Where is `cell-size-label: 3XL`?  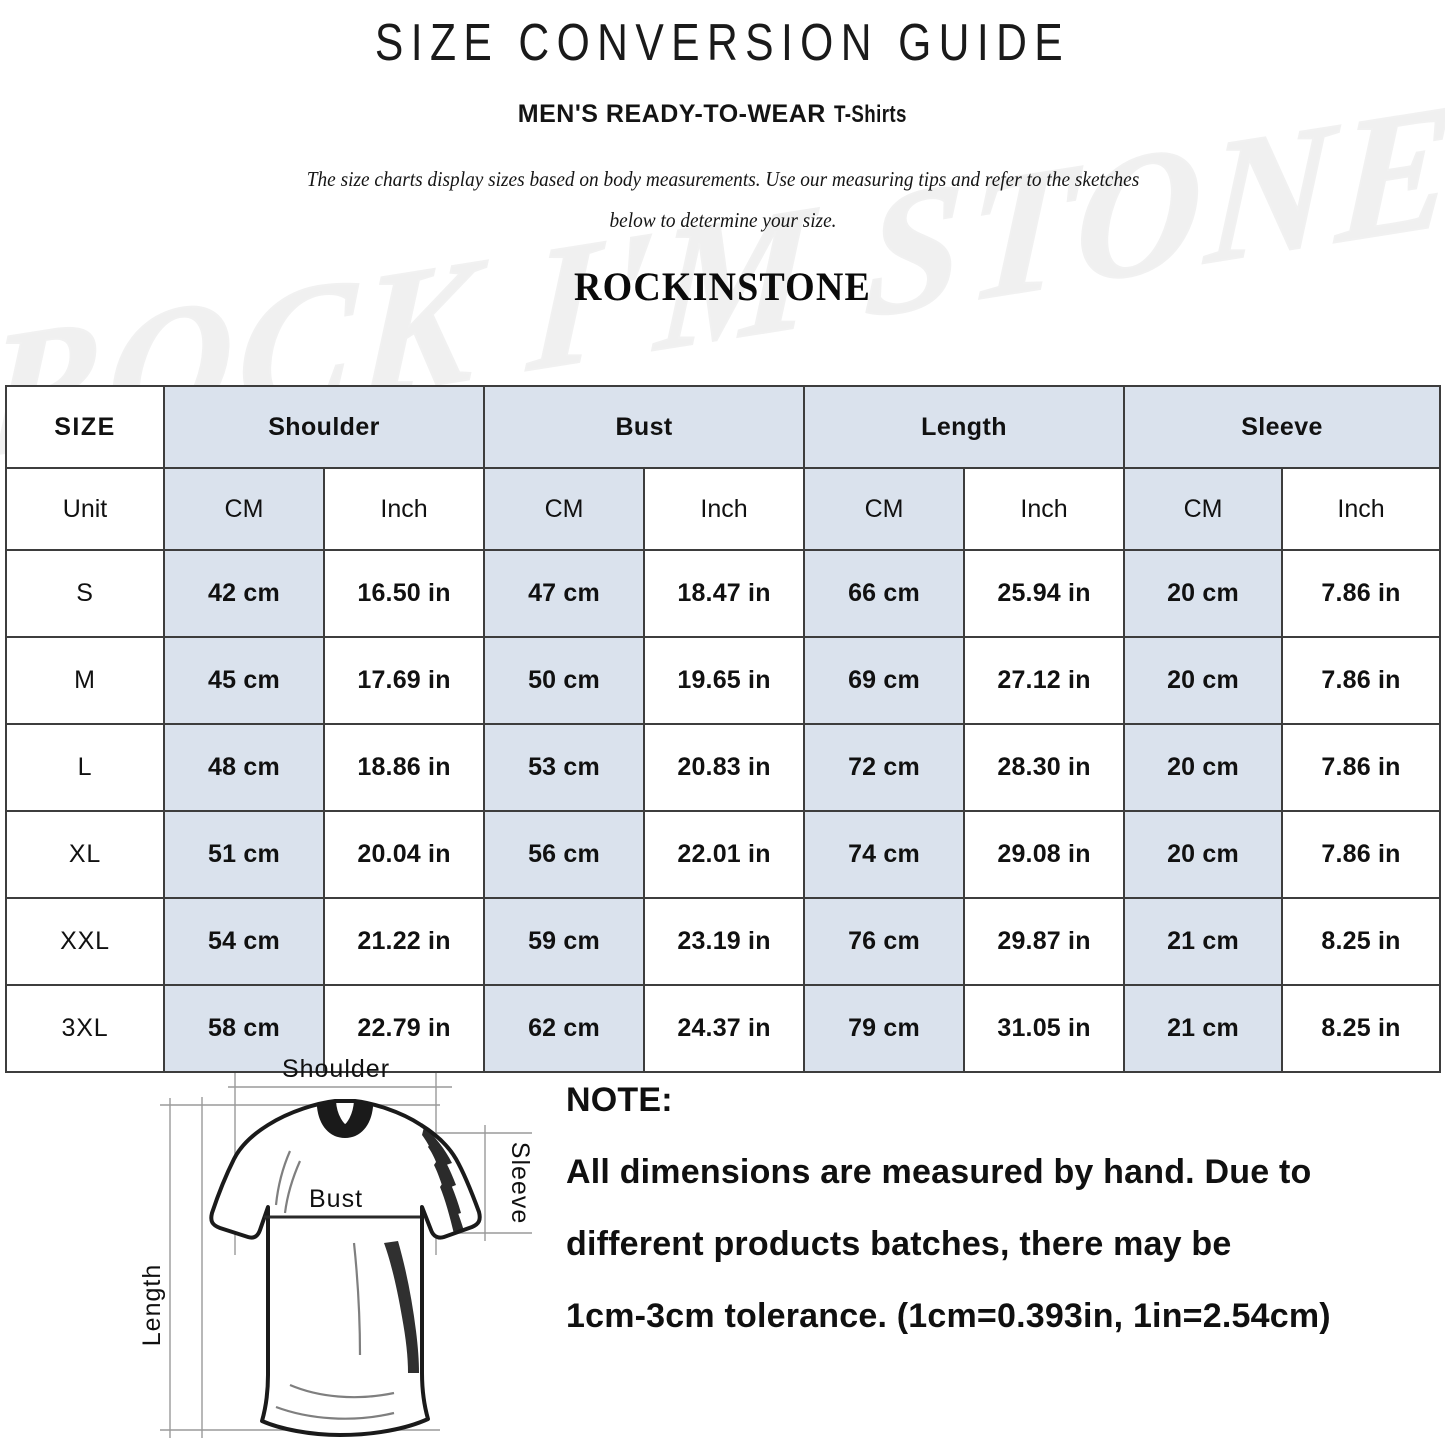 cell-size-label: 3XL is located at coordinates (85, 1028).